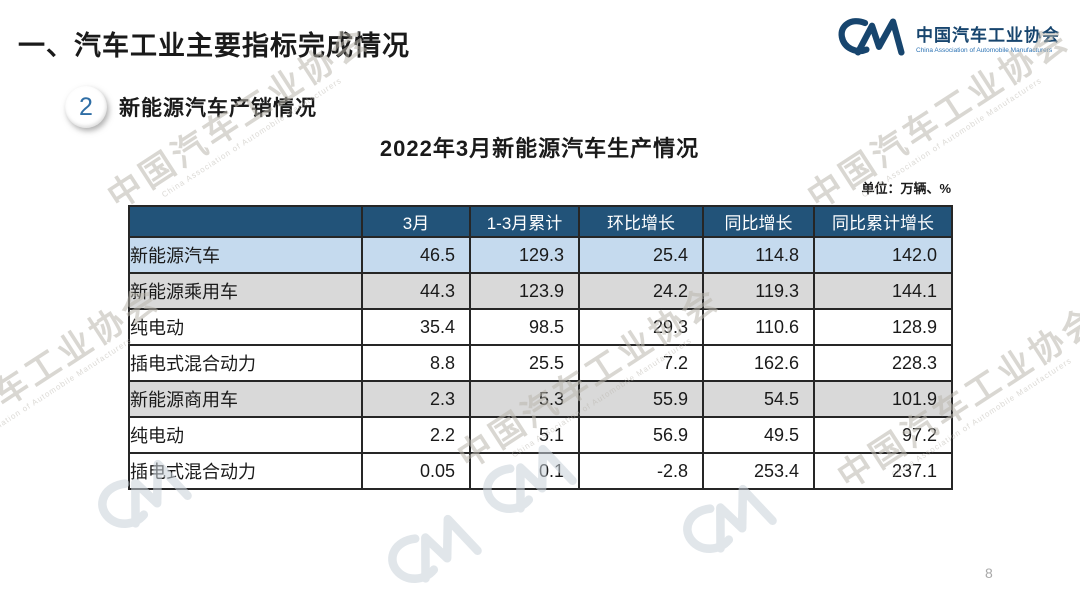  I want to click on unit-note: 单位：万辆、%, so click(906, 188).